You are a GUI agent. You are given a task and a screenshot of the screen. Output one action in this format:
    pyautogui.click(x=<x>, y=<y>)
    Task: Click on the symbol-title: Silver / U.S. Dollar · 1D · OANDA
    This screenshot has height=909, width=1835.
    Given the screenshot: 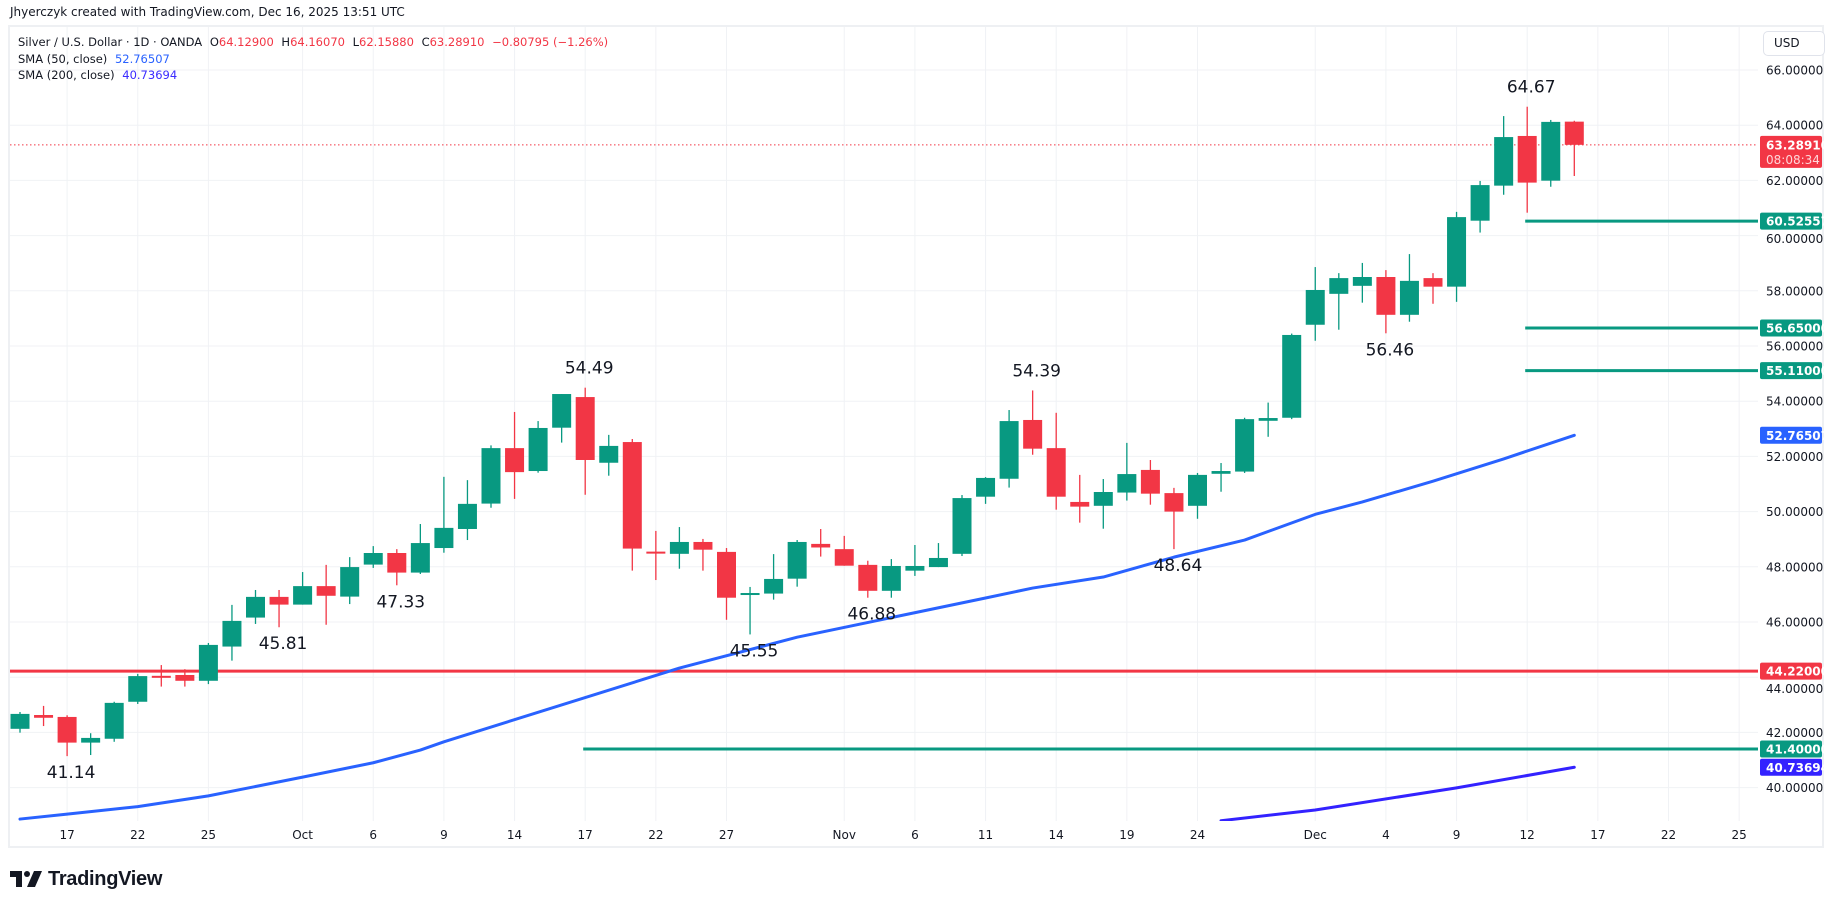 What is the action you would take?
    pyautogui.click(x=110, y=42)
    